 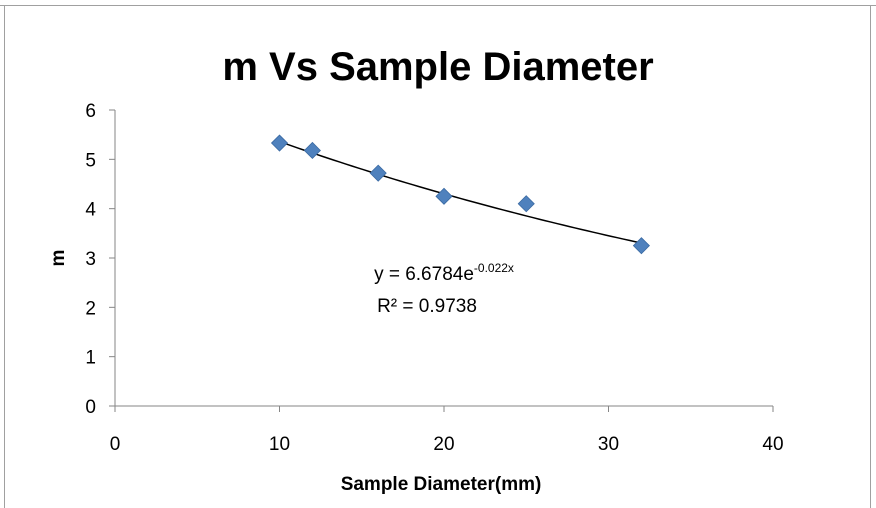 I want to click on y-tick-label: 3, so click(x=90, y=259).